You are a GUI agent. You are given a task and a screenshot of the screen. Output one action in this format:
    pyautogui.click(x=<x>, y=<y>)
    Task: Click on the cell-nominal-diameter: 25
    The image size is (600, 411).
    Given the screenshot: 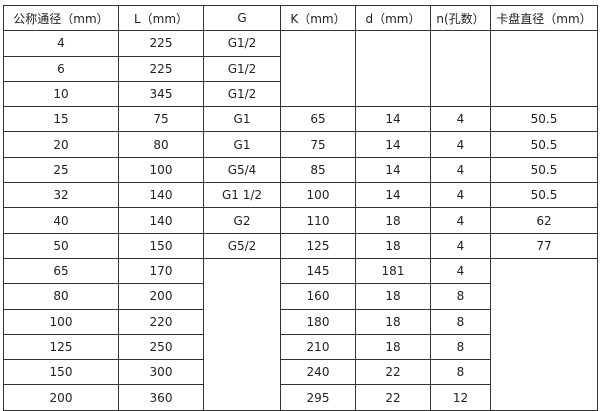 What is the action you would take?
    pyautogui.click(x=61, y=170)
    